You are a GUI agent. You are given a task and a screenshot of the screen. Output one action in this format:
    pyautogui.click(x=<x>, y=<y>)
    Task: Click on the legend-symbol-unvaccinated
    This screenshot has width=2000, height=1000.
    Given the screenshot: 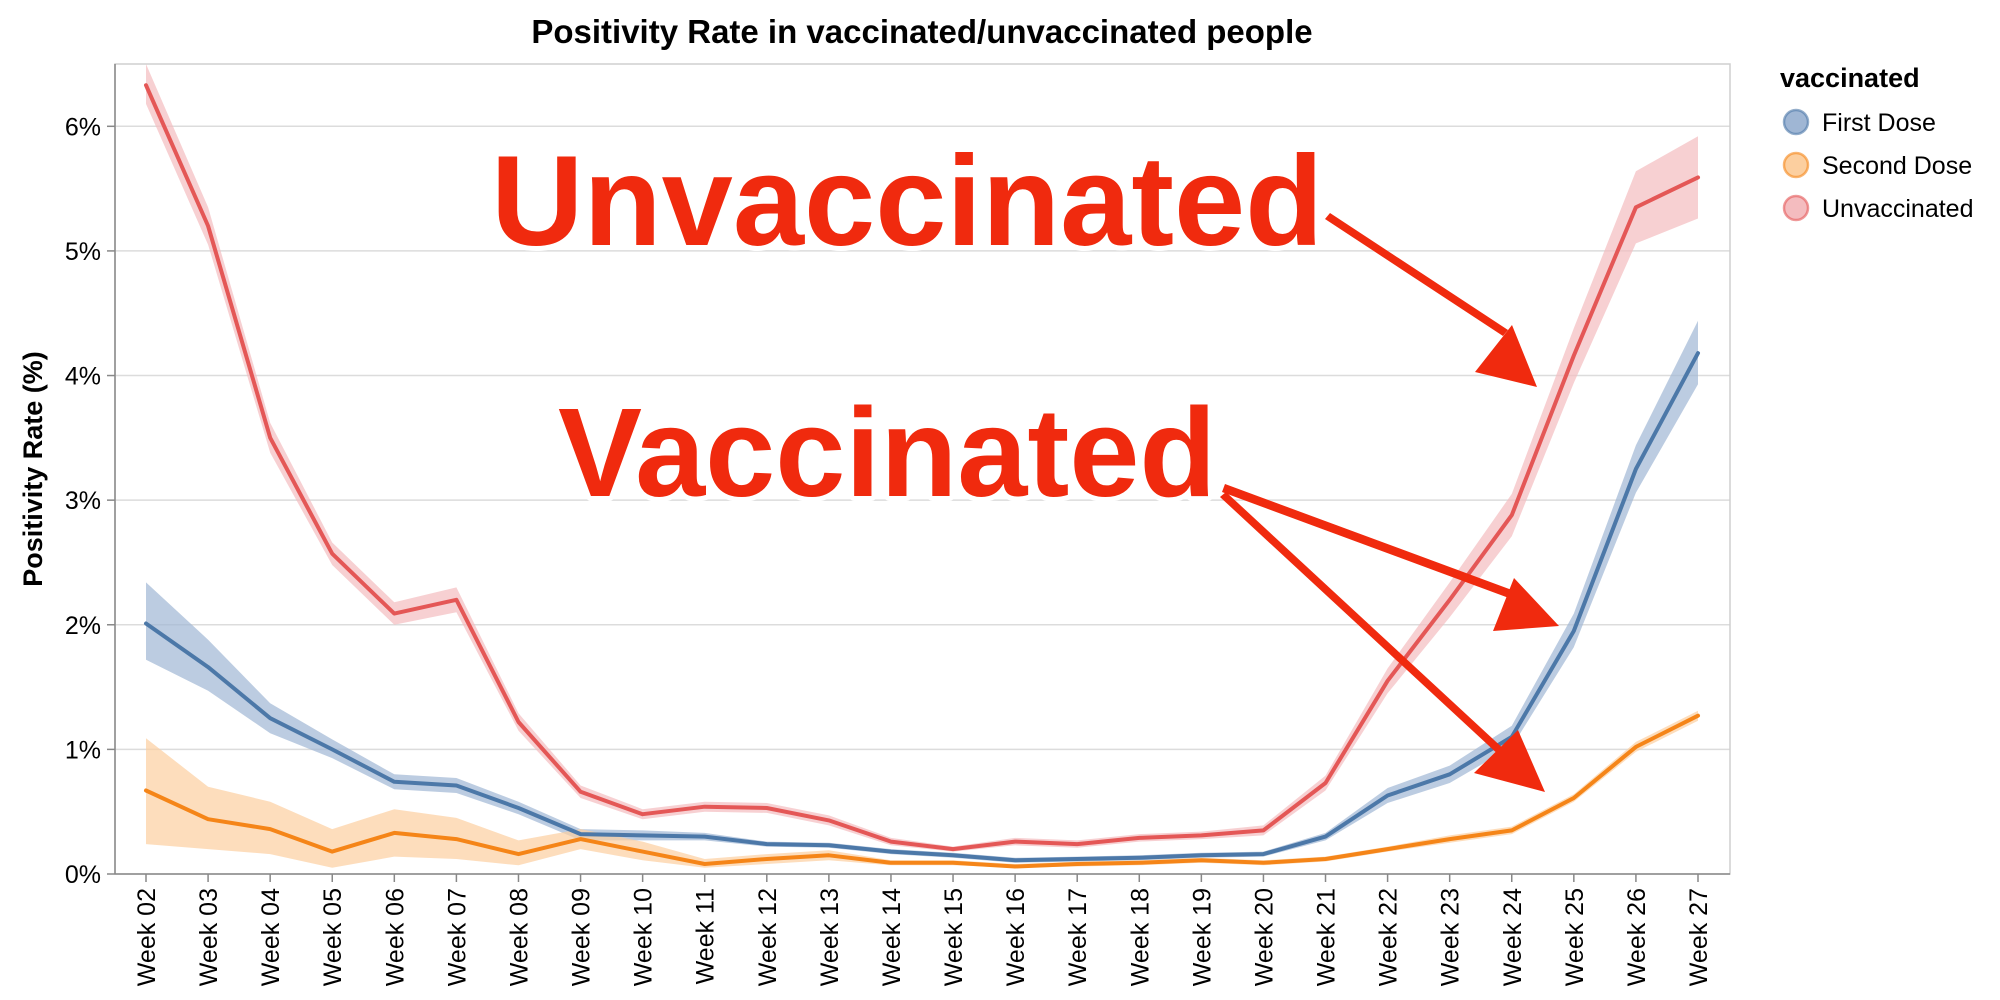 What is the action you would take?
    pyautogui.click(x=1796, y=208)
    